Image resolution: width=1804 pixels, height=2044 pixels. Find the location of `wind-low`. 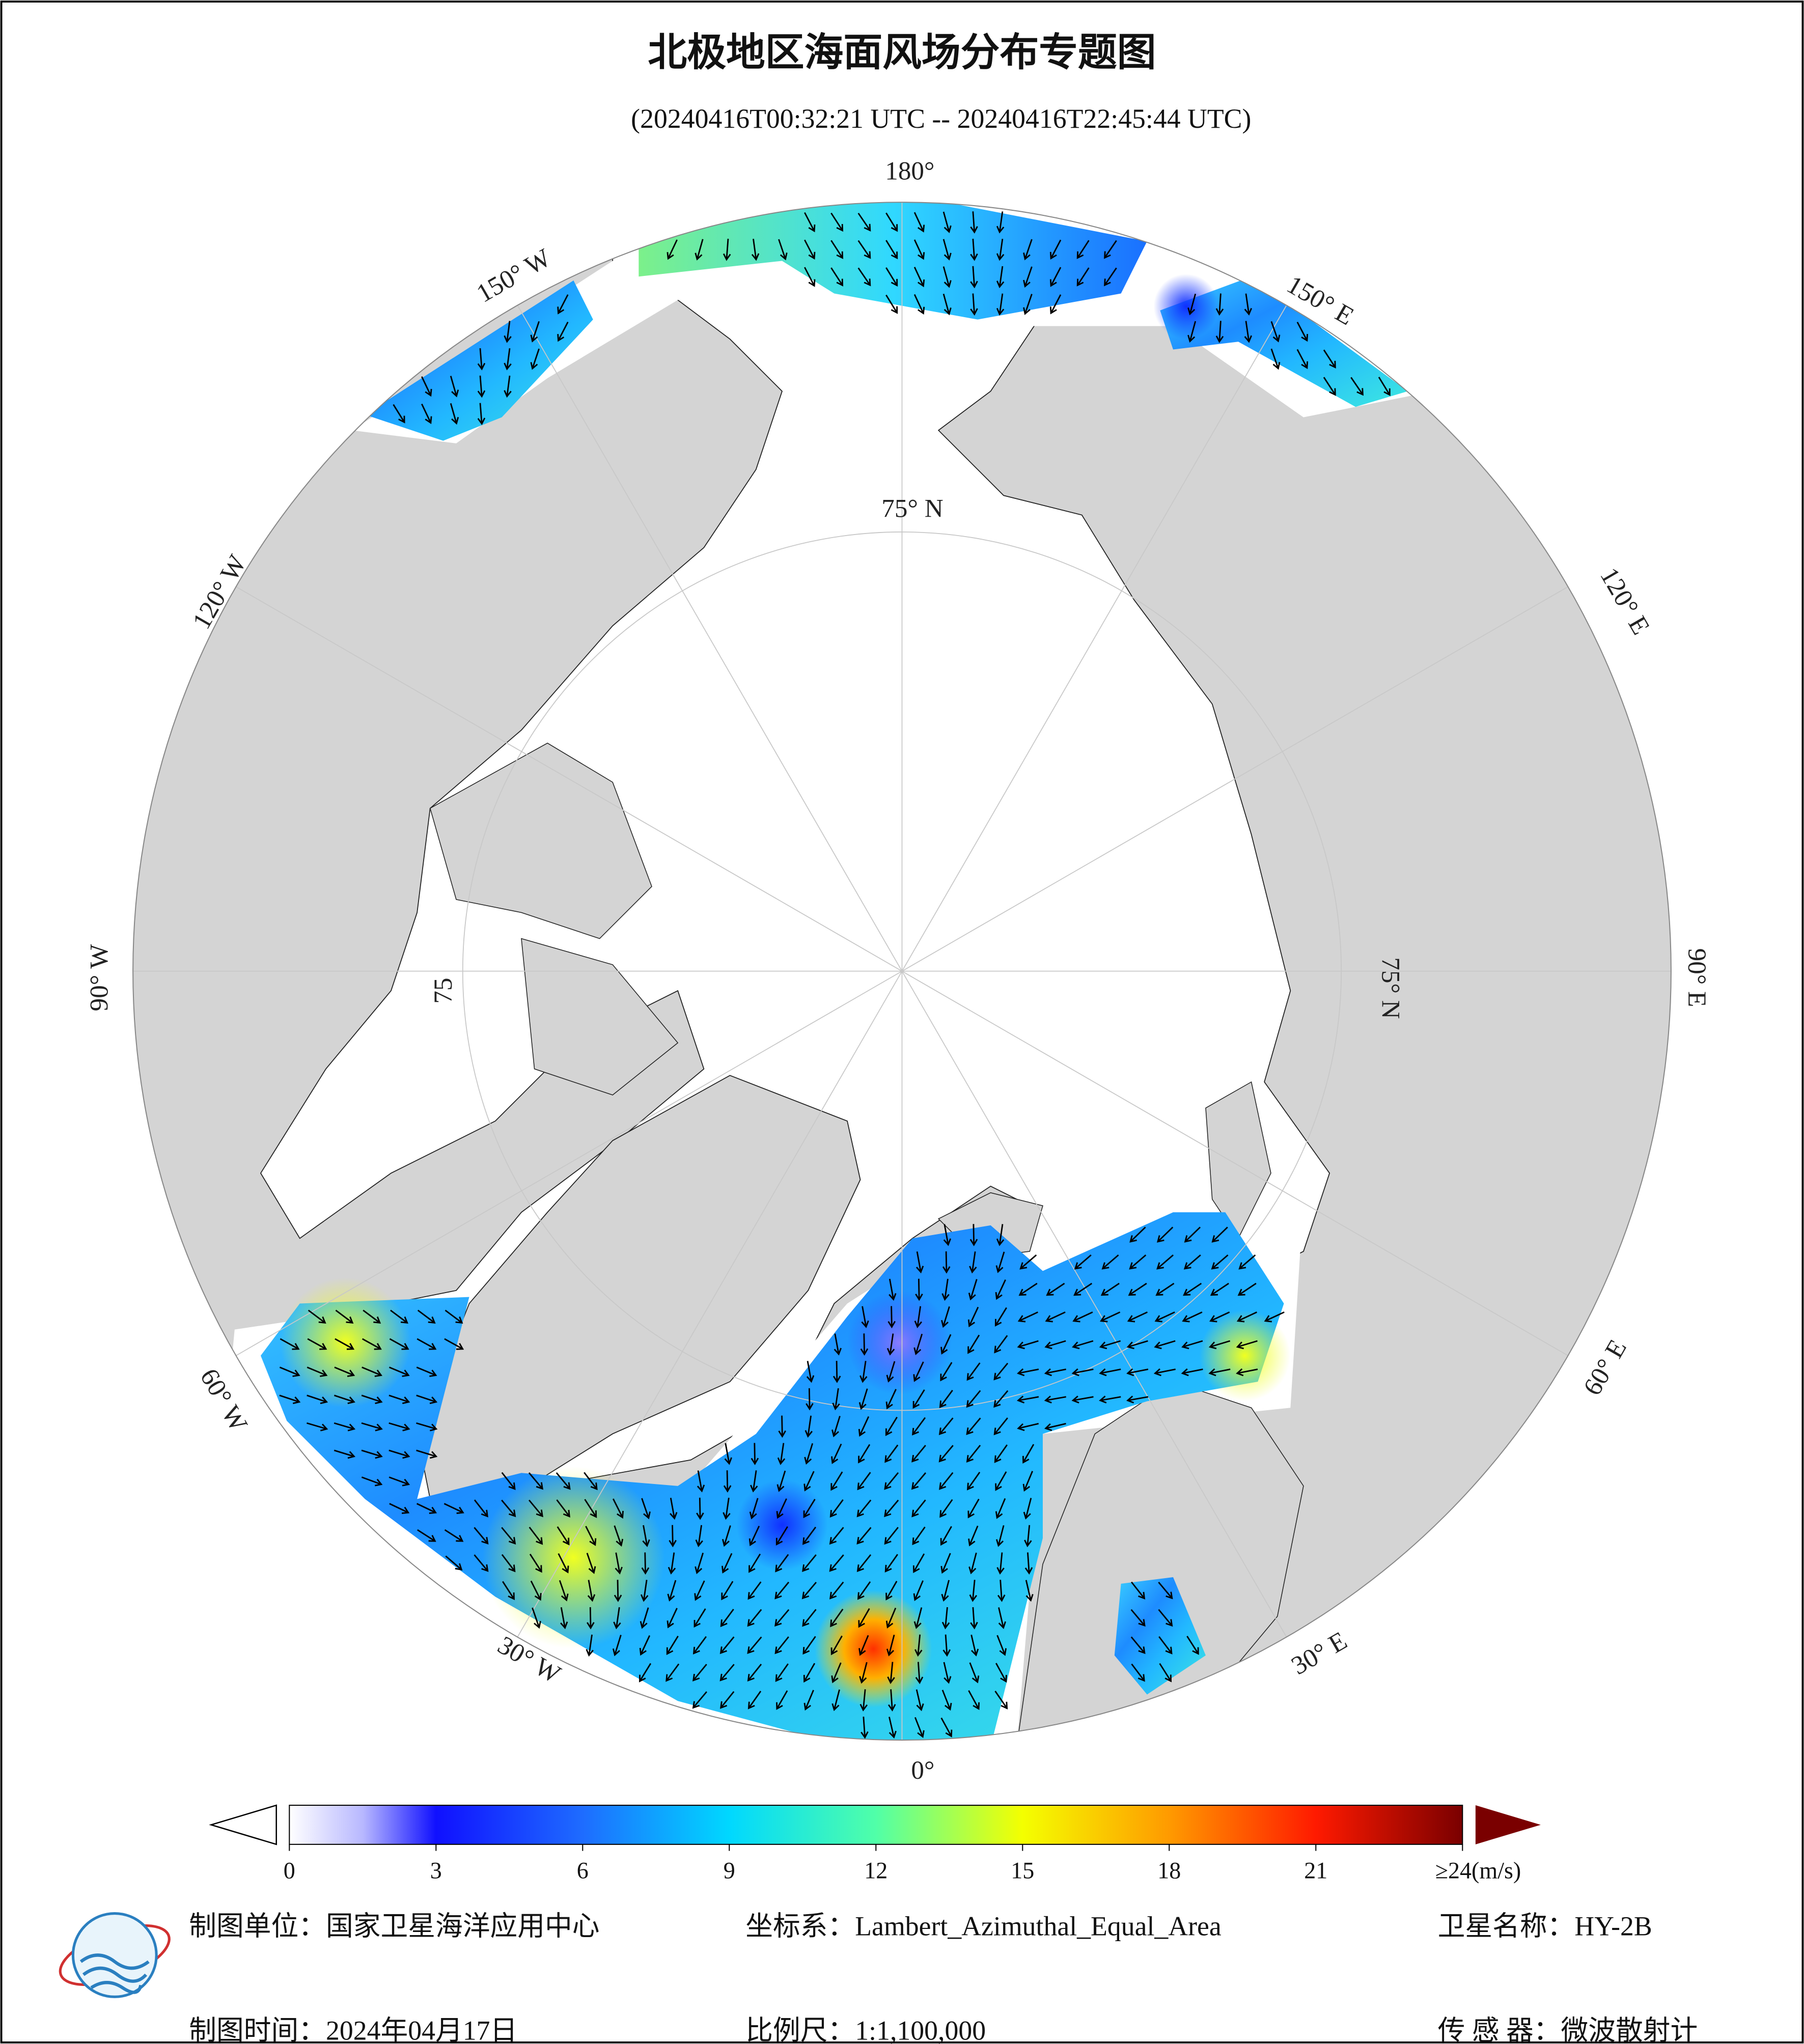

wind-low is located at coordinates (899, 1342).